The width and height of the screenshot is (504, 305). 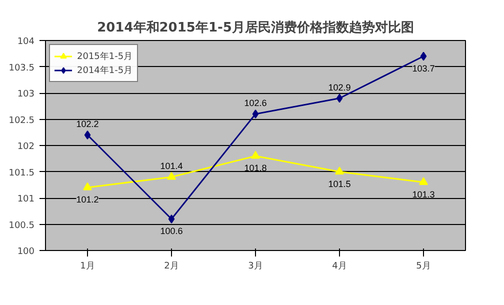 What do you see at coordinates (255, 103) in the screenshot?
I see `data-label: 102.6` at bounding box center [255, 103].